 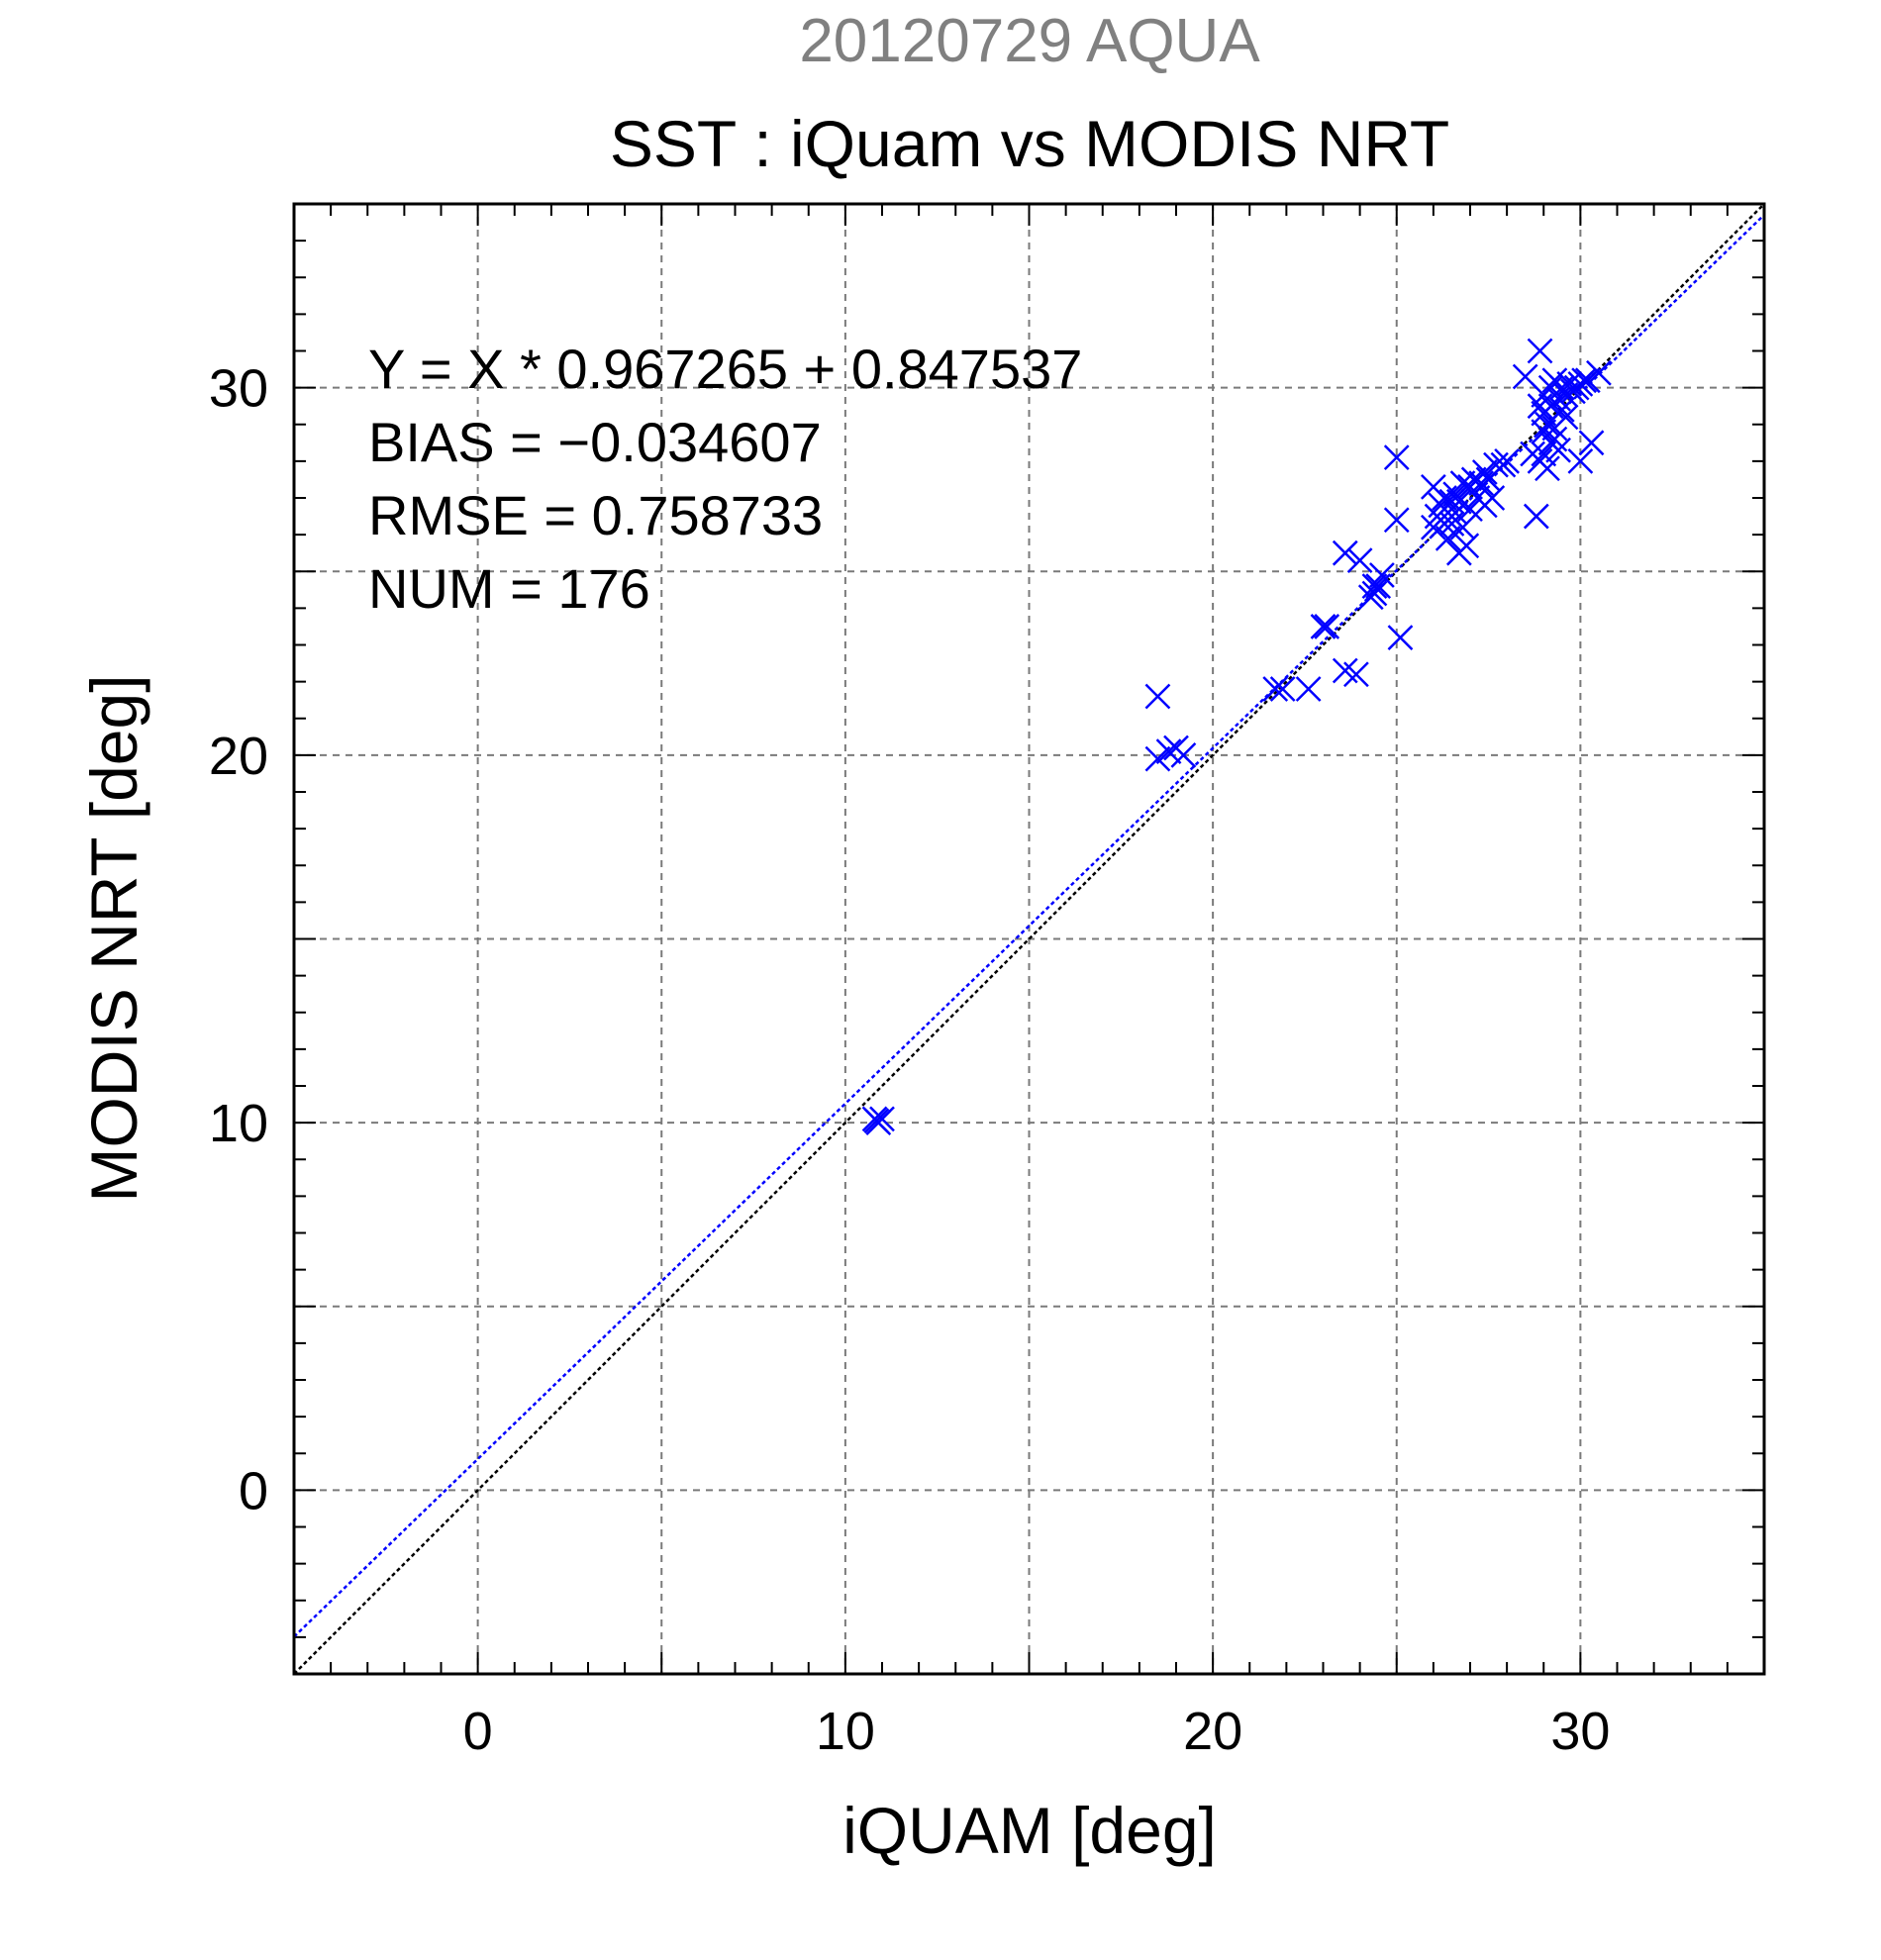 I want to click on y-tick-label: 0, so click(x=253, y=1490).